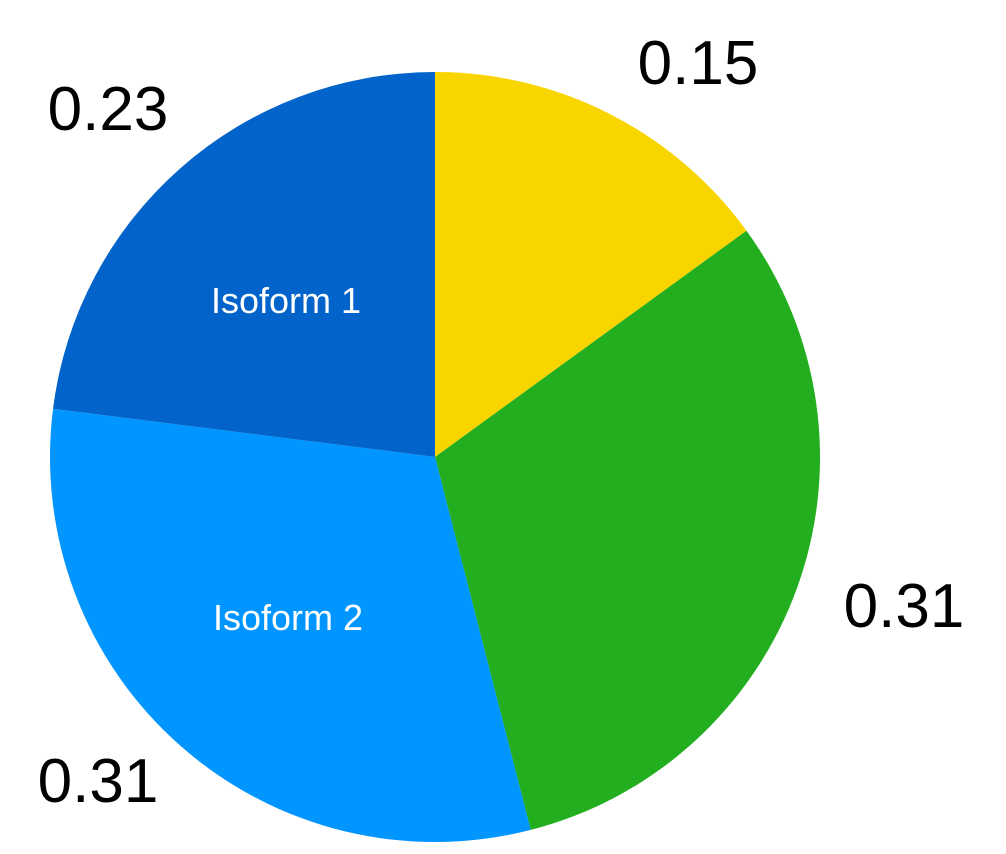 The image size is (1006, 854). What do you see at coordinates (98, 781) in the screenshot?
I see `value-label-3: 0.31` at bounding box center [98, 781].